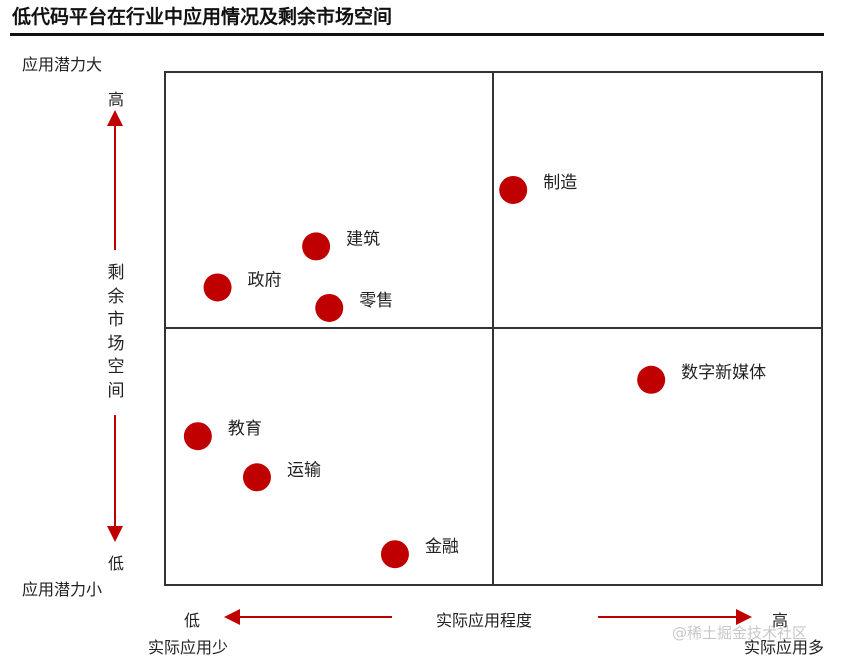  What do you see at coordinates (723, 373) in the screenshot?
I see `data-point-label: 数字新媒体` at bounding box center [723, 373].